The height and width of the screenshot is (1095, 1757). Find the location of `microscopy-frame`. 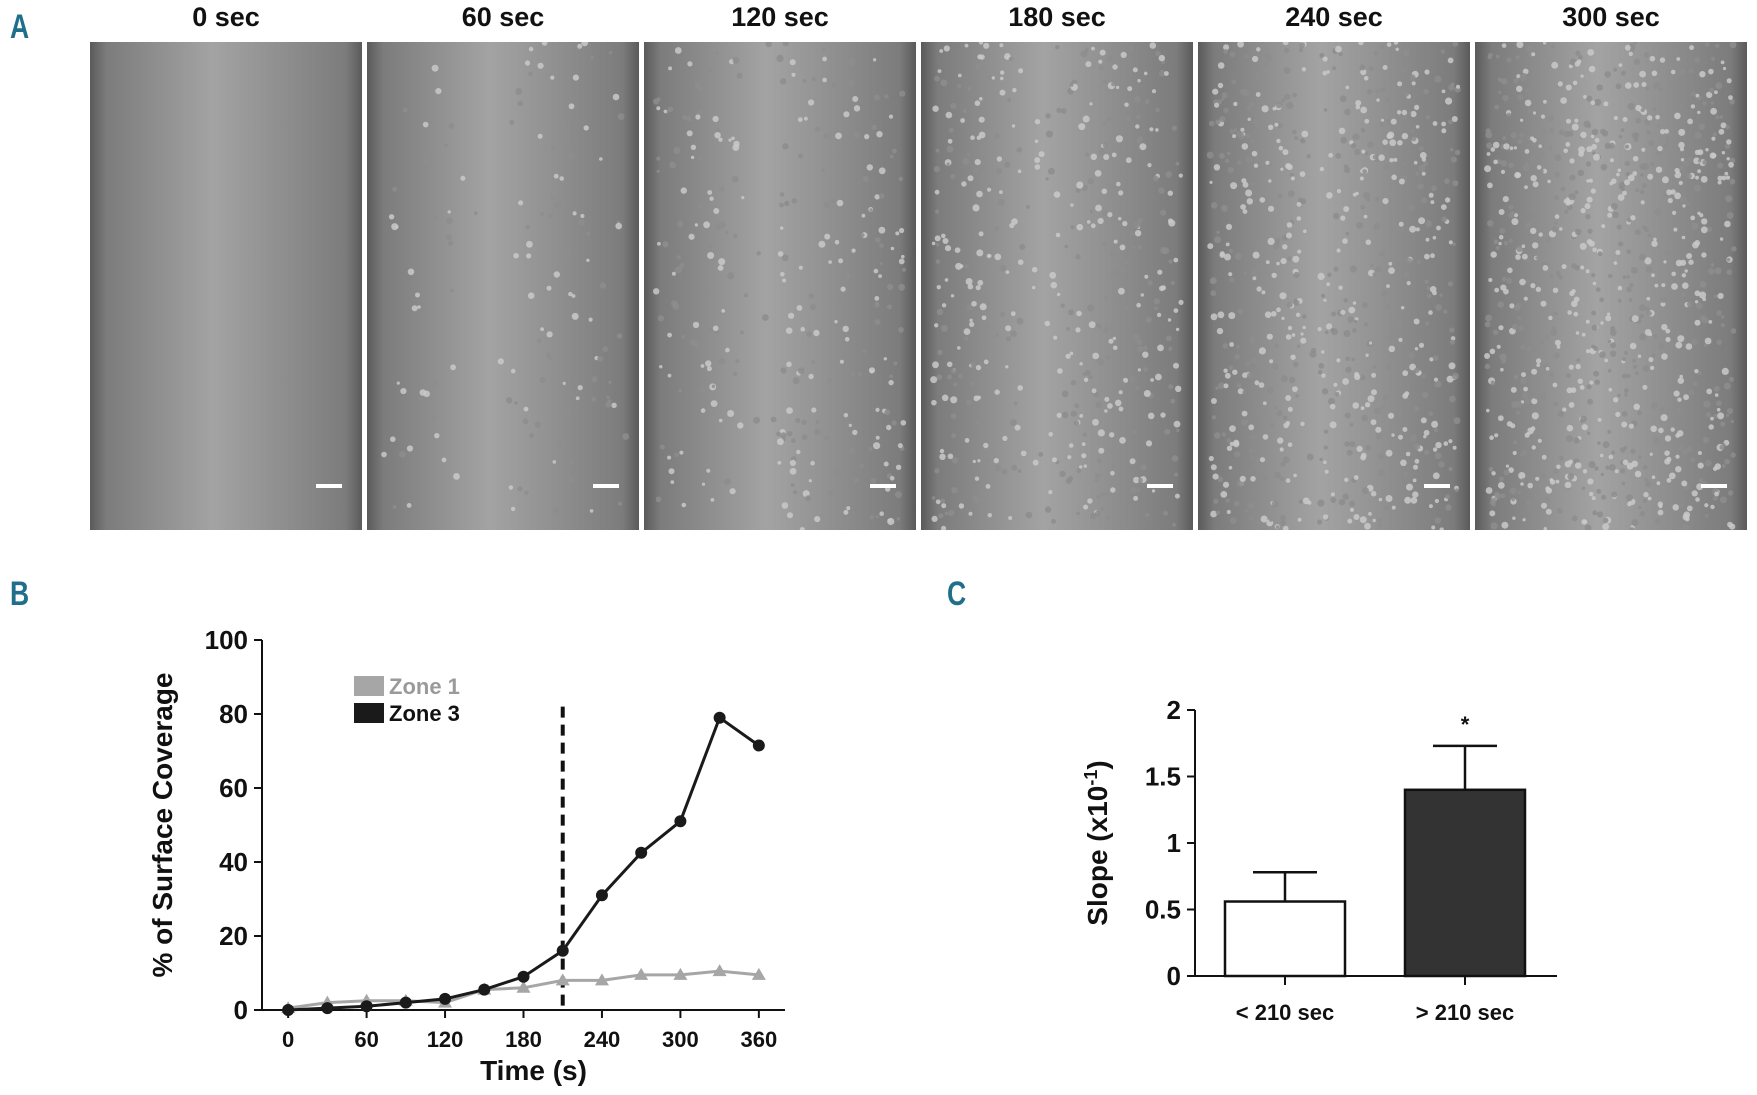

microscopy-frame is located at coordinates (1057, 286).